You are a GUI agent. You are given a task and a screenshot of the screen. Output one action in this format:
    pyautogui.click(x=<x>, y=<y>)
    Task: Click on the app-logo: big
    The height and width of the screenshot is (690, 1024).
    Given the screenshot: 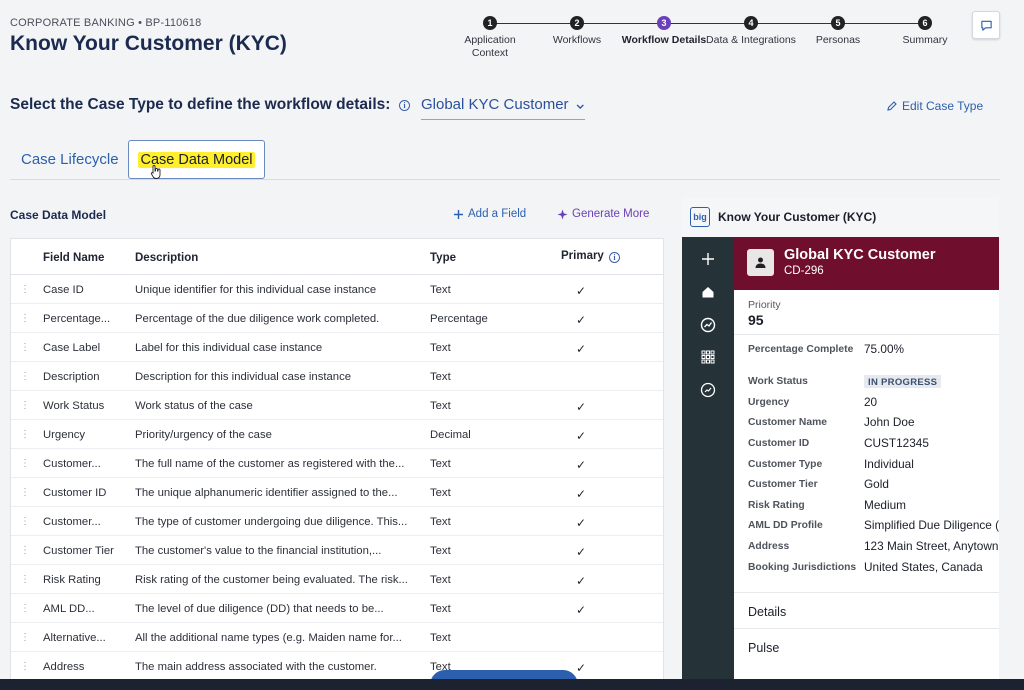 What is the action you would take?
    pyautogui.click(x=700, y=217)
    